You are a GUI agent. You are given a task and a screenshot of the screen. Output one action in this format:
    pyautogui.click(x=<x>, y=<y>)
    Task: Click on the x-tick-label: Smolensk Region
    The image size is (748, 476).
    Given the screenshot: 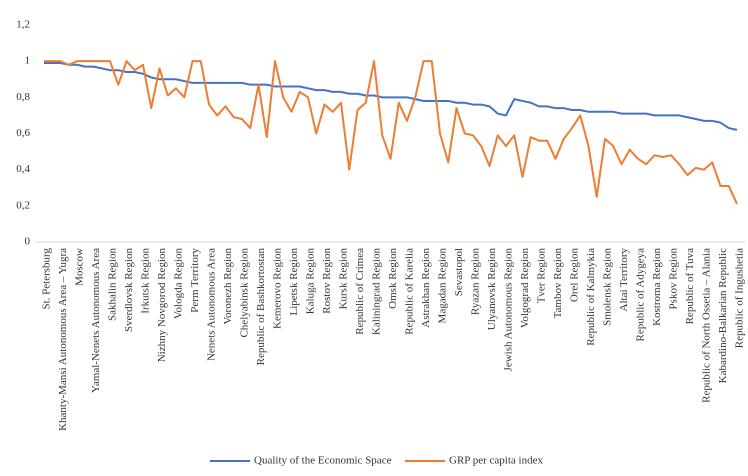 What is the action you would take?
    pyautogui.click(x=608, y=287)
    